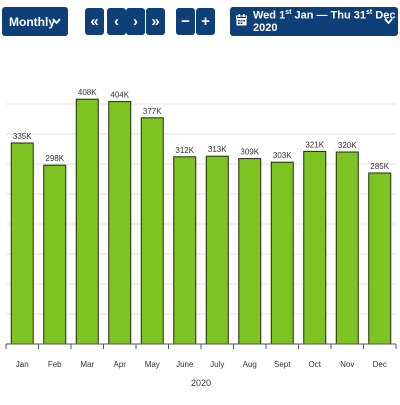 Image resolution: width=400 pixels, height=405 pixels. I want to click on double-chevron-left-icon: «, so click(94, 21).